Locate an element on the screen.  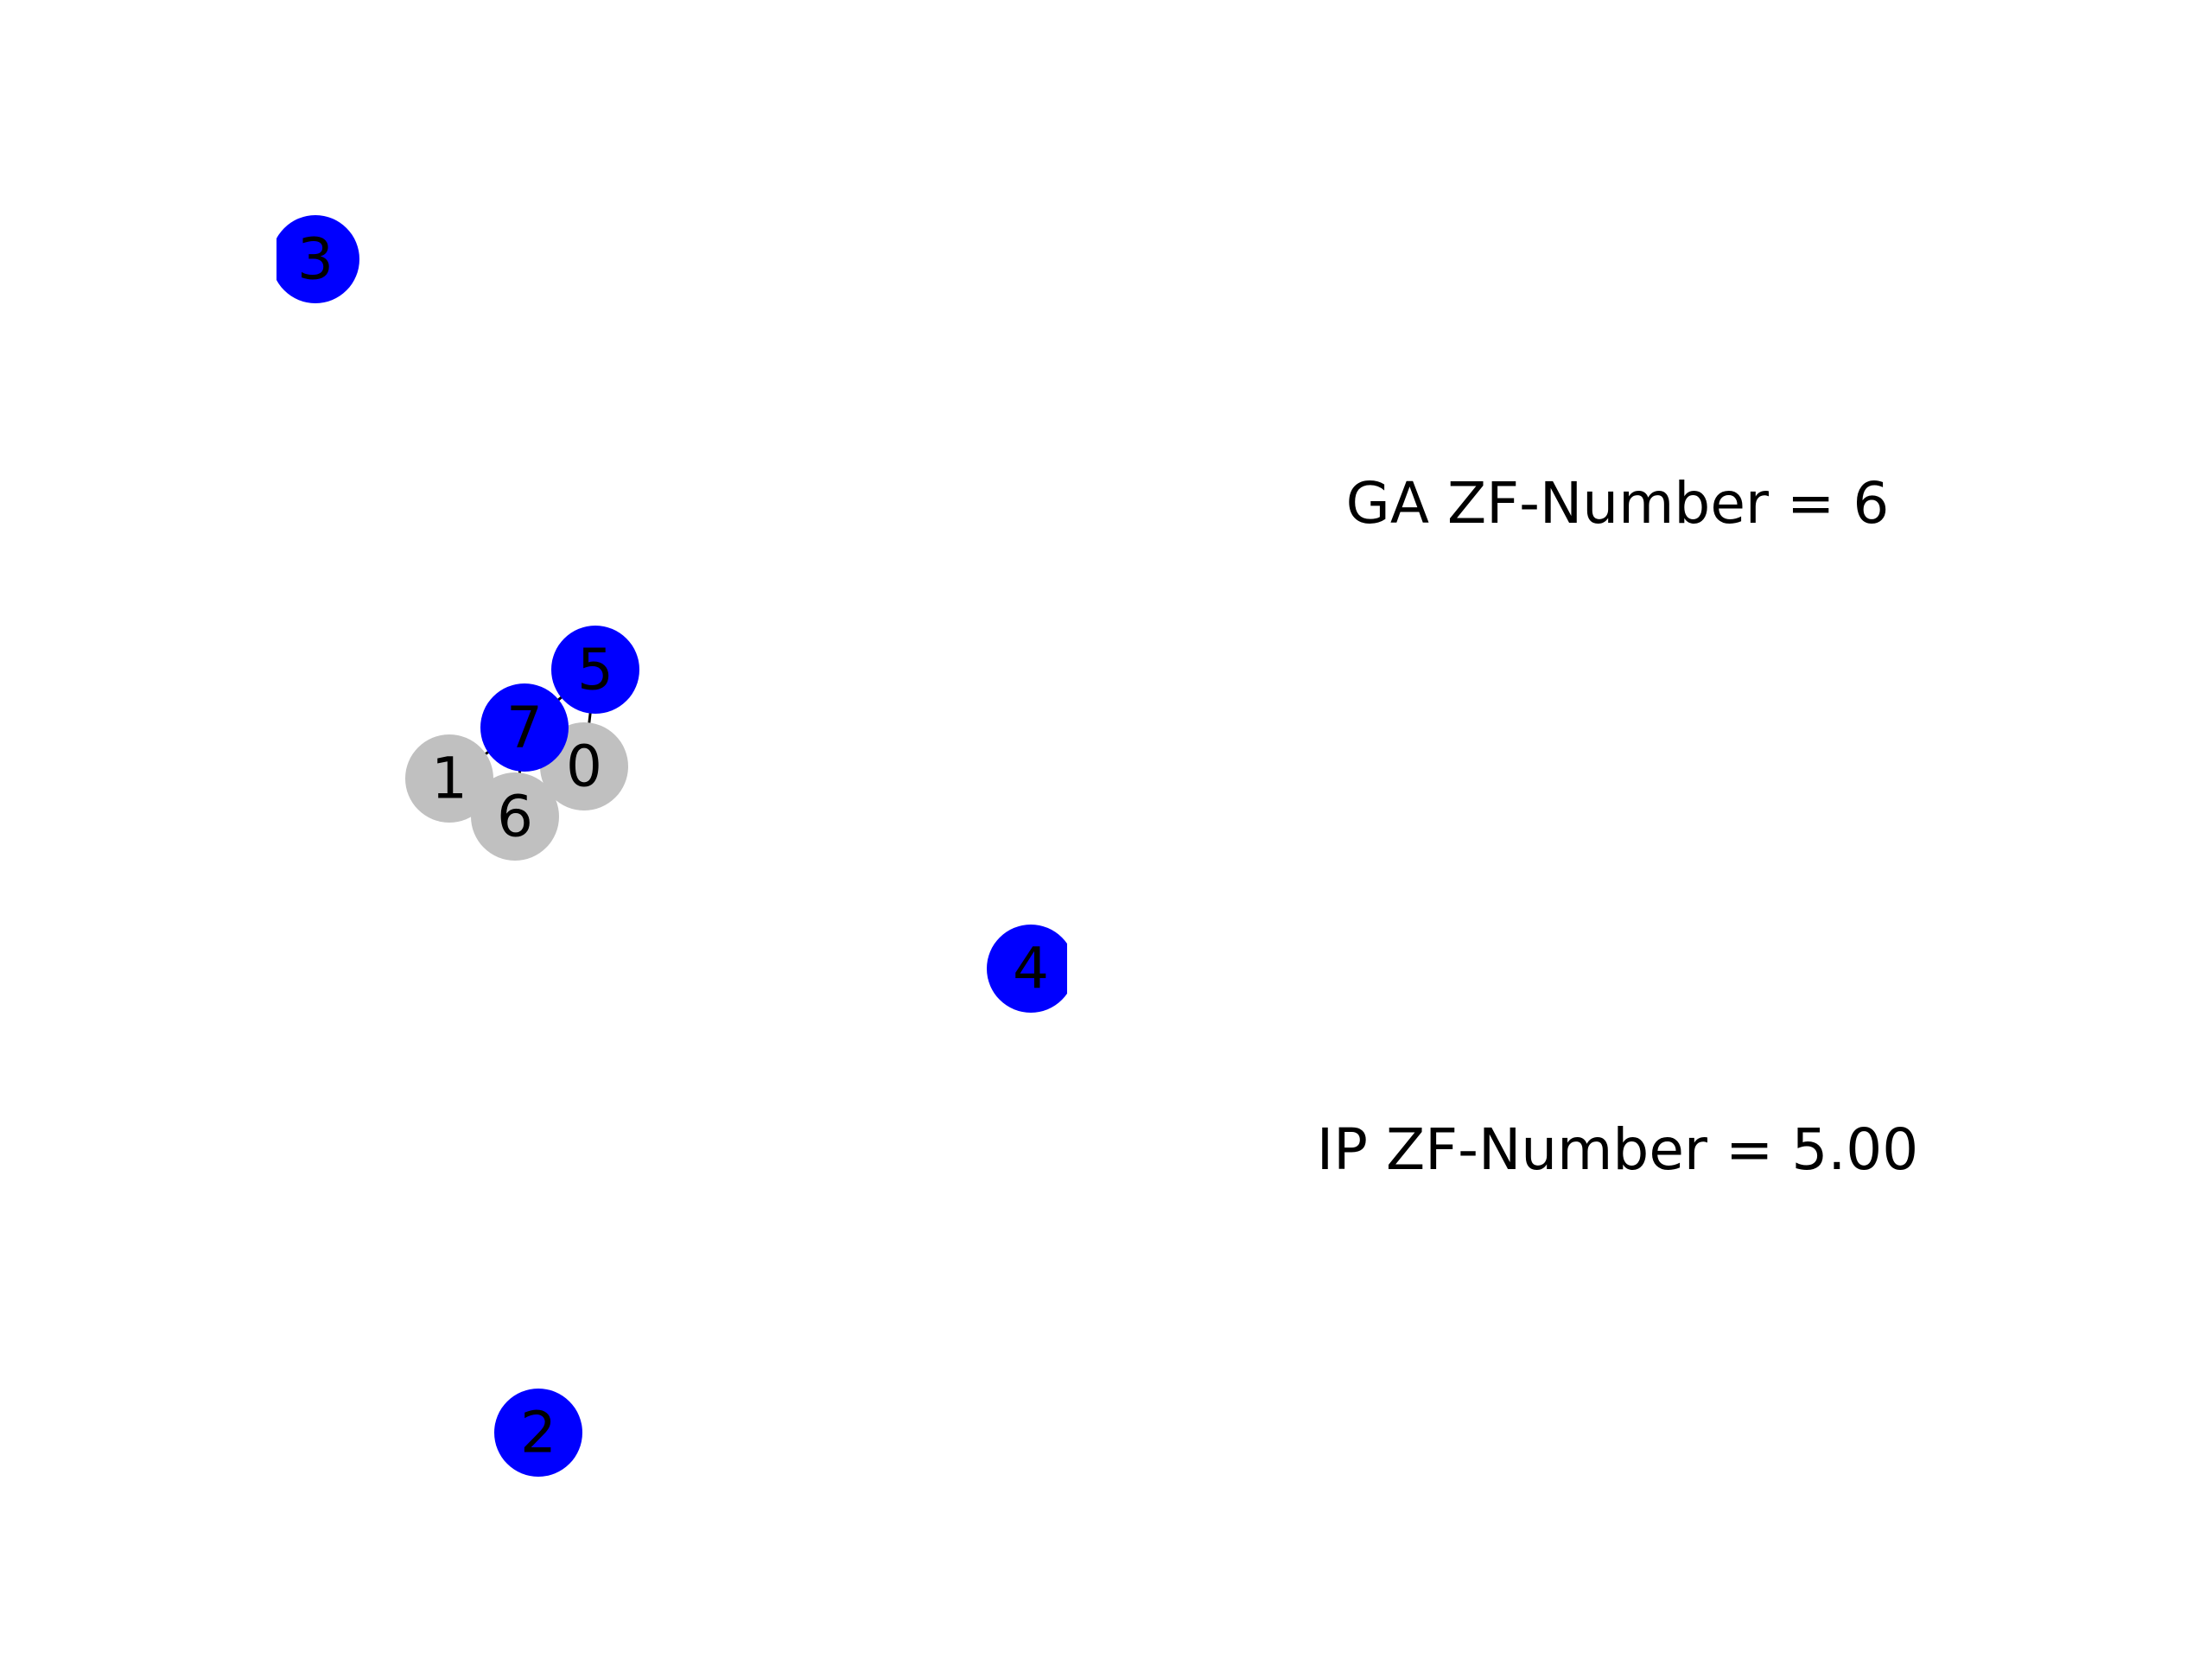
node-1-circle is located at coordinates (449, 778).